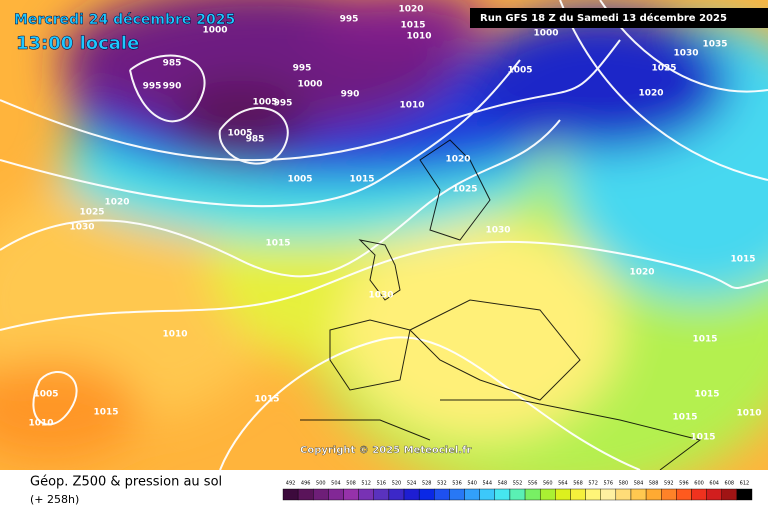 The image size is (768, 516). I want to click on scale-label: 608, so click(730, 484).